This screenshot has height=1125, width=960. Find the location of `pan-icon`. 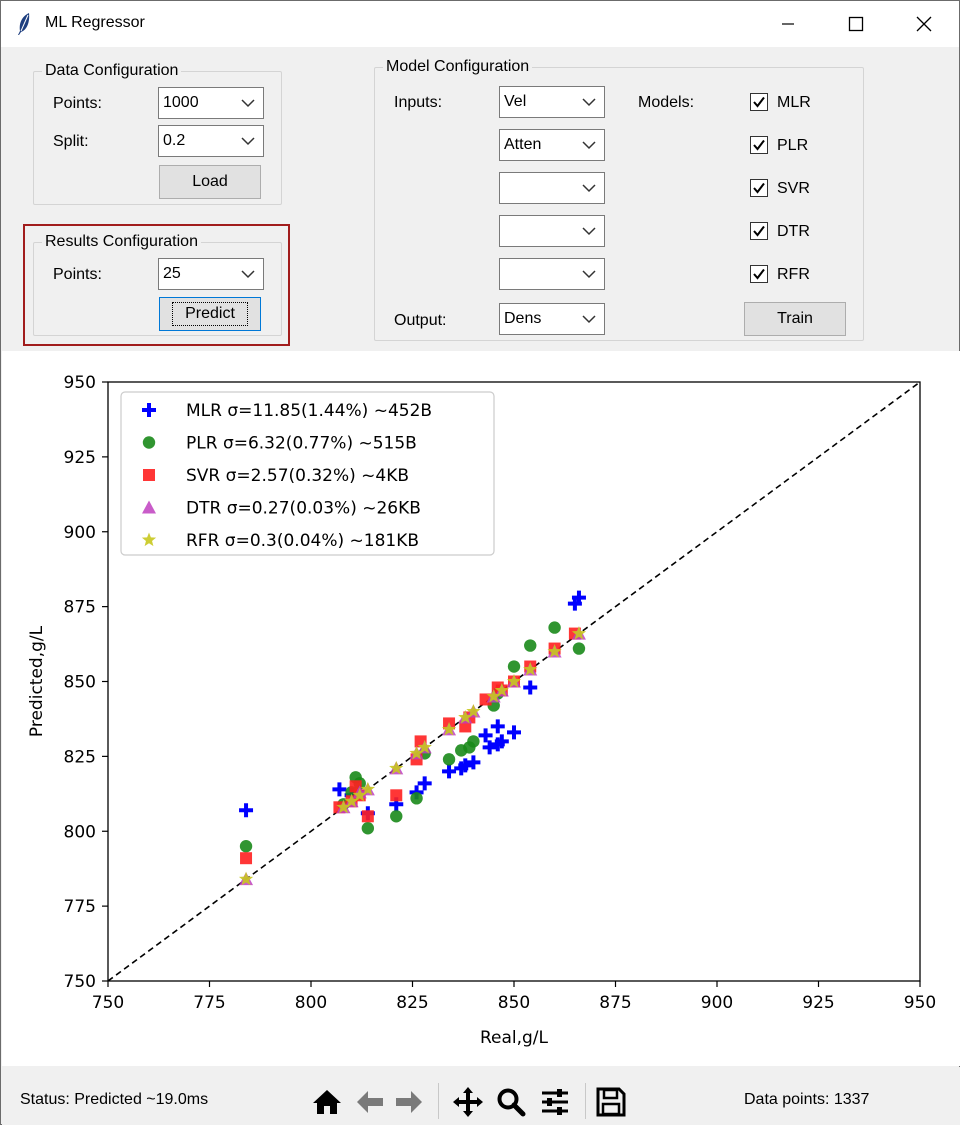

pan-icon is located at coordinates (468, 1102).